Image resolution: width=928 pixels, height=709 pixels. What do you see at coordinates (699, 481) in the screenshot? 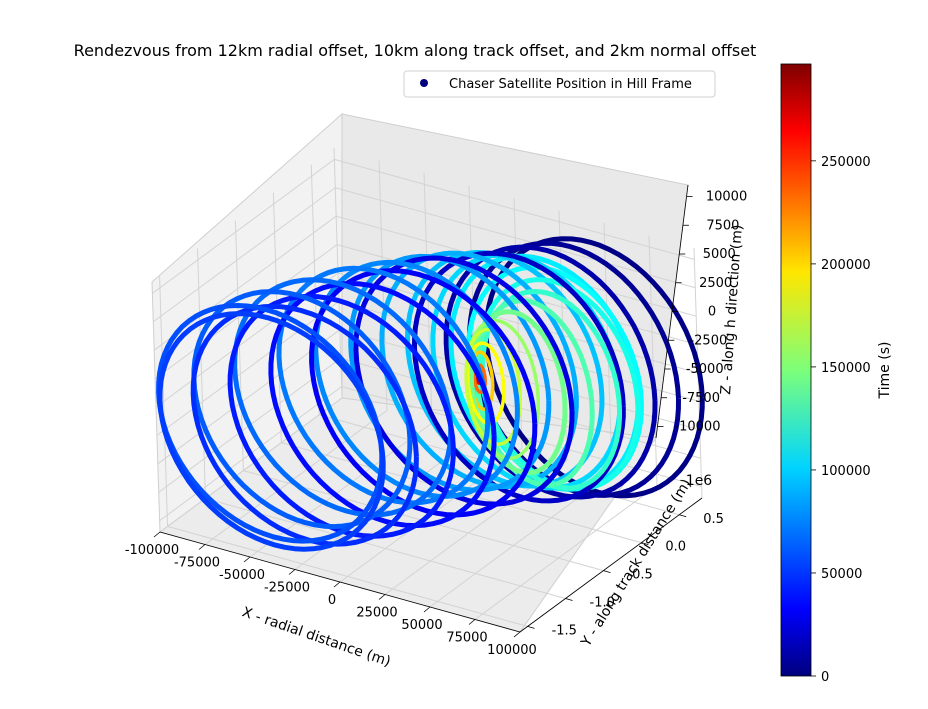
I see `y-axis-offset-text: 1e6` at bounding box center [699, 481].